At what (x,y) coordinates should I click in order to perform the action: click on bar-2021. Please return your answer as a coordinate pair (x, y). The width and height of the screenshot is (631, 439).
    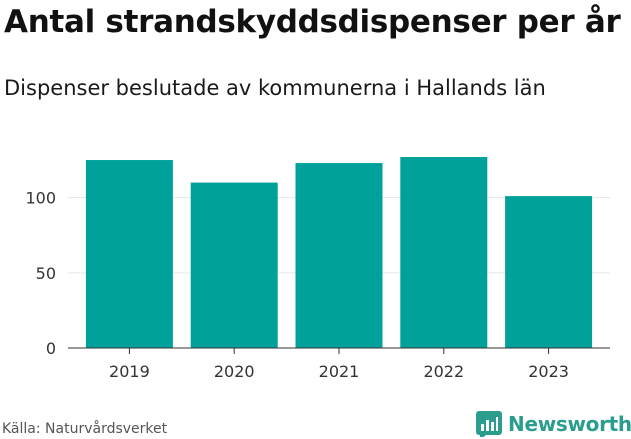
    Looking at the image, I should click on (339, 255).